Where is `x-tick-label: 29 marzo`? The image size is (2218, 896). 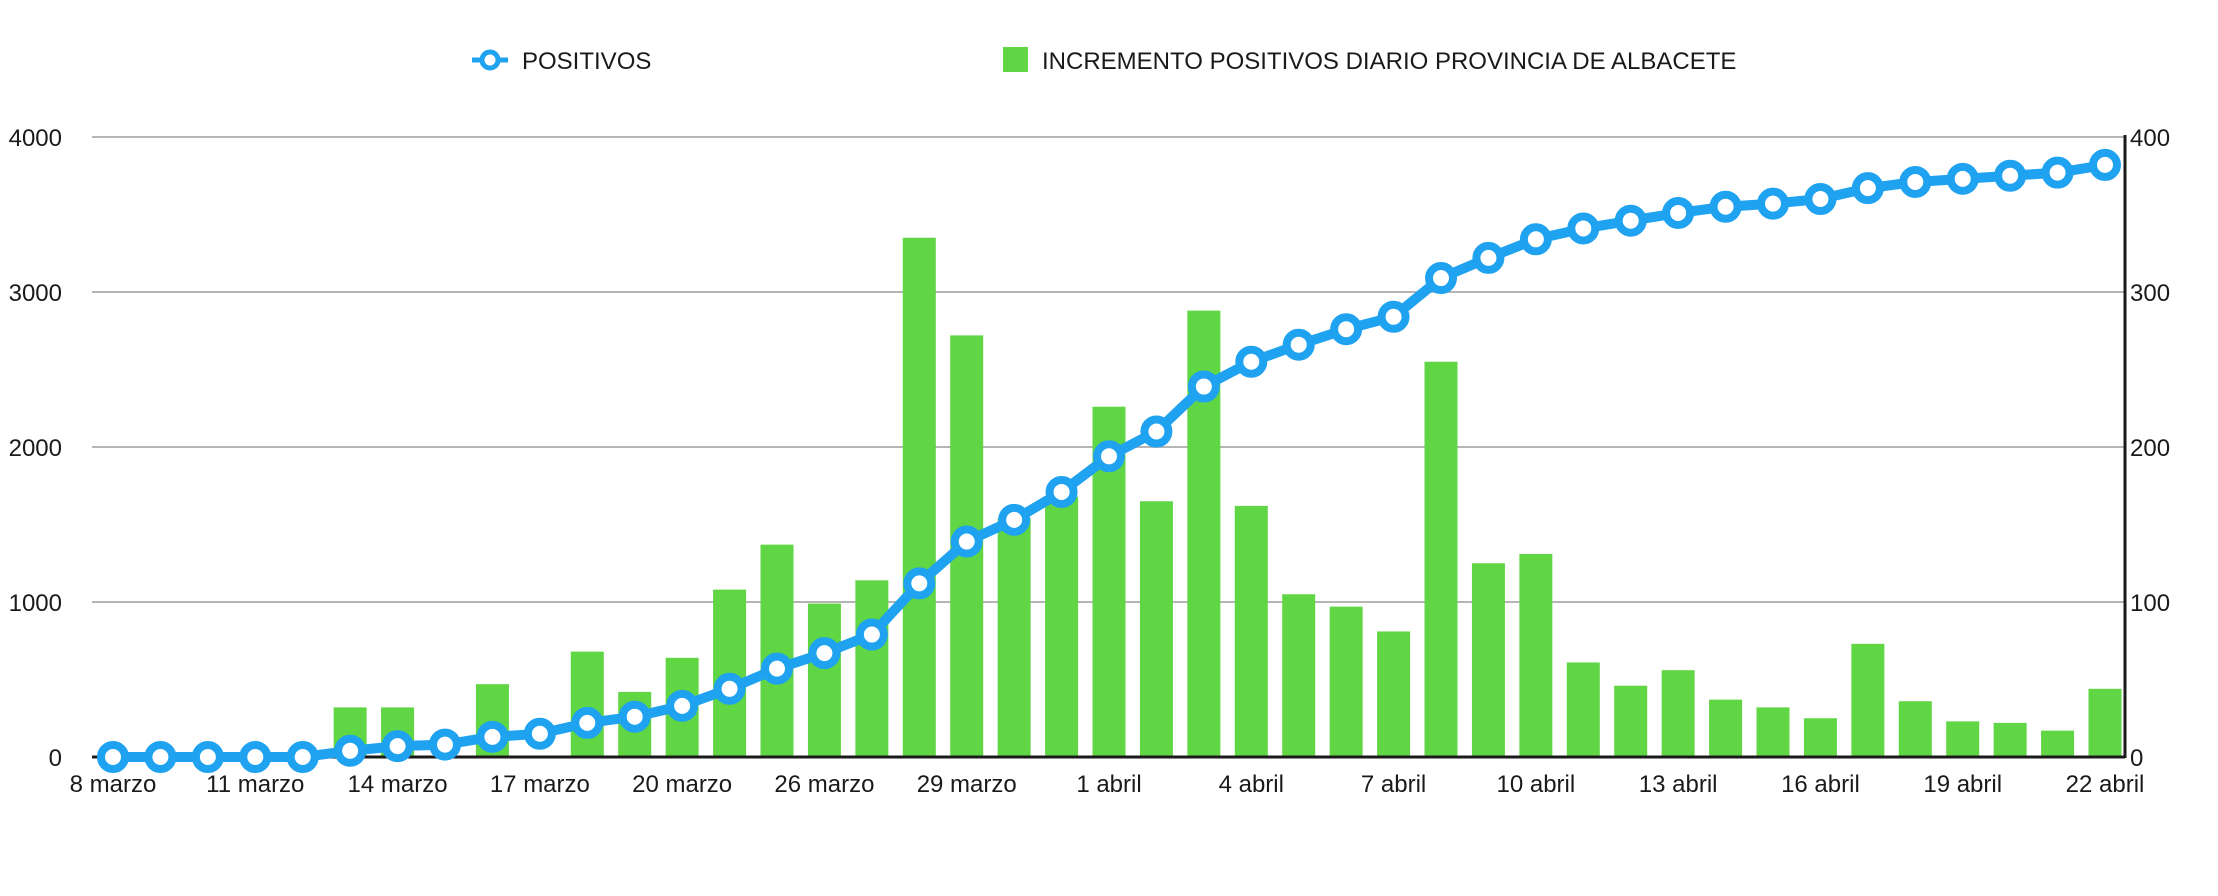 x-tick-label: 29 marzo is located at coordinates (967, 784).